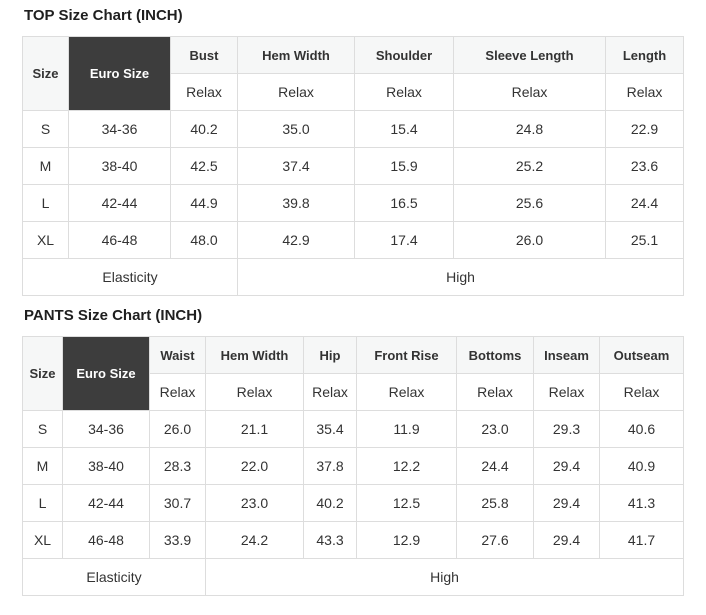 This screenshot has height=615, width=706. Describe the element at coordinates (641, 429) in the screenshot. I see `value-cell: 40.6` at that location.